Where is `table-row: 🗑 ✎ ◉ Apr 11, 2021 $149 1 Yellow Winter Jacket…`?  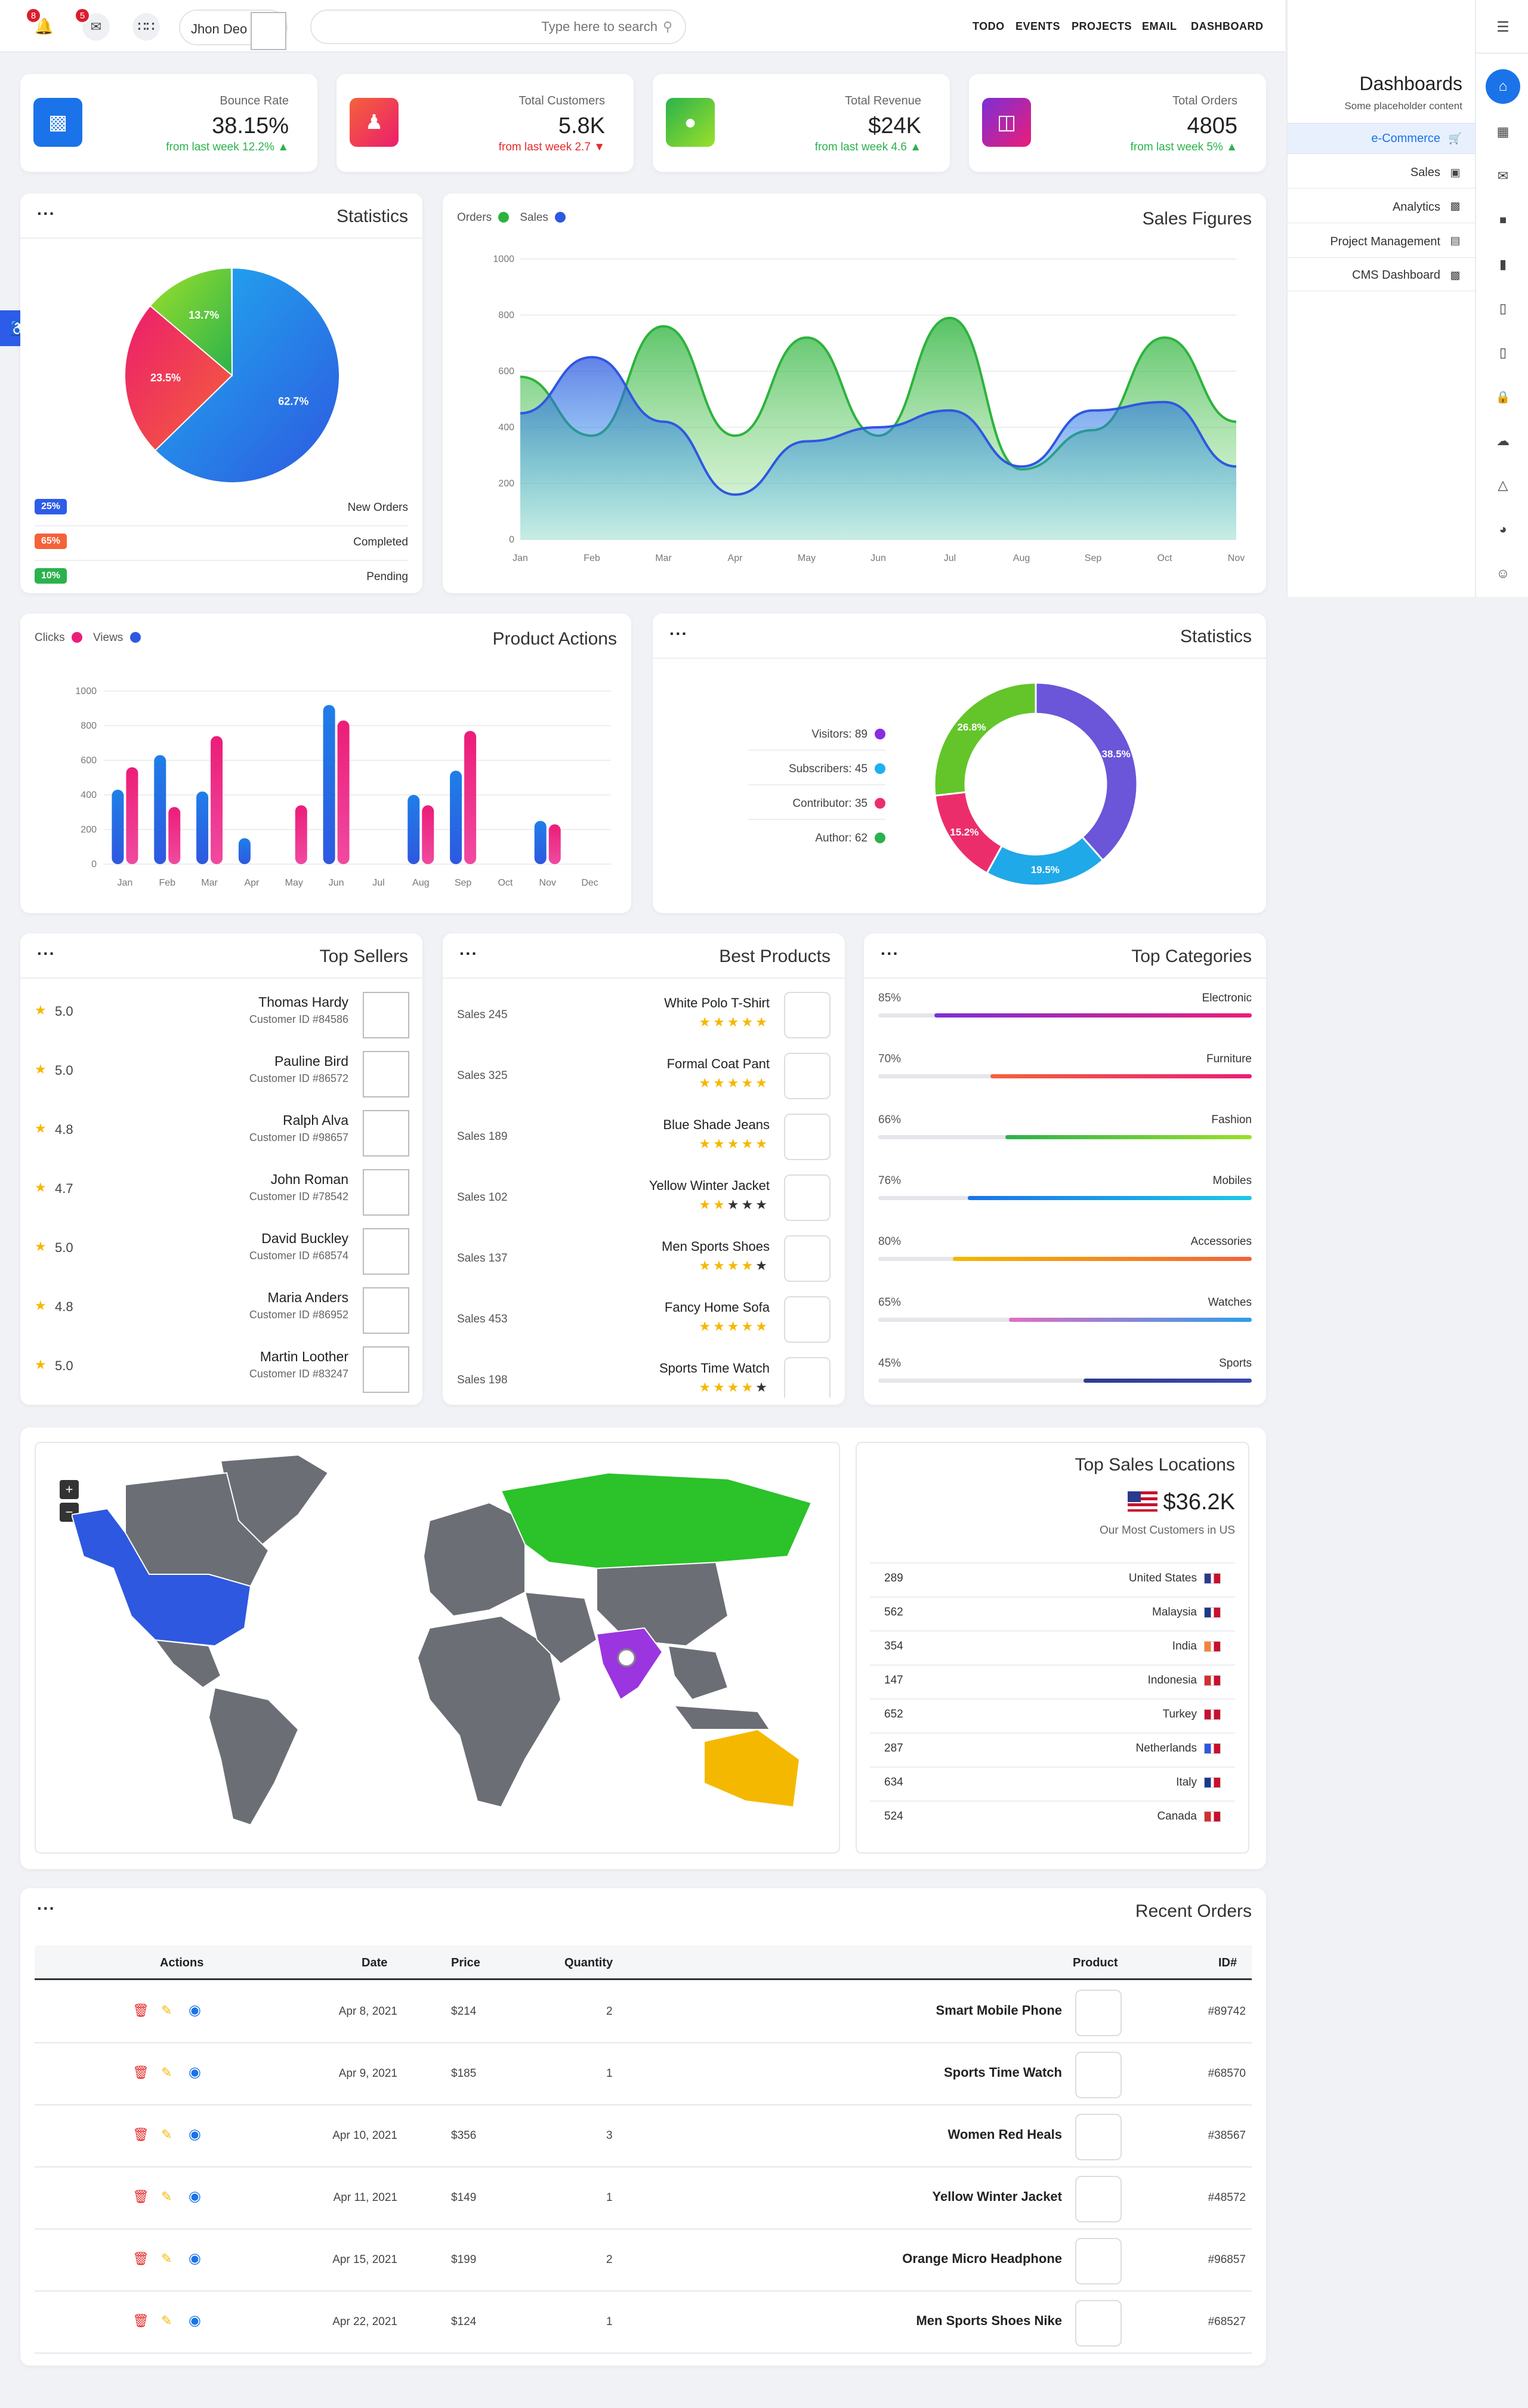
table-row: 🗑 ✎ ◉ Apr 11, 2021 $149 1 Yellow Winter Jacket… is located at coordinates (643, 2198).